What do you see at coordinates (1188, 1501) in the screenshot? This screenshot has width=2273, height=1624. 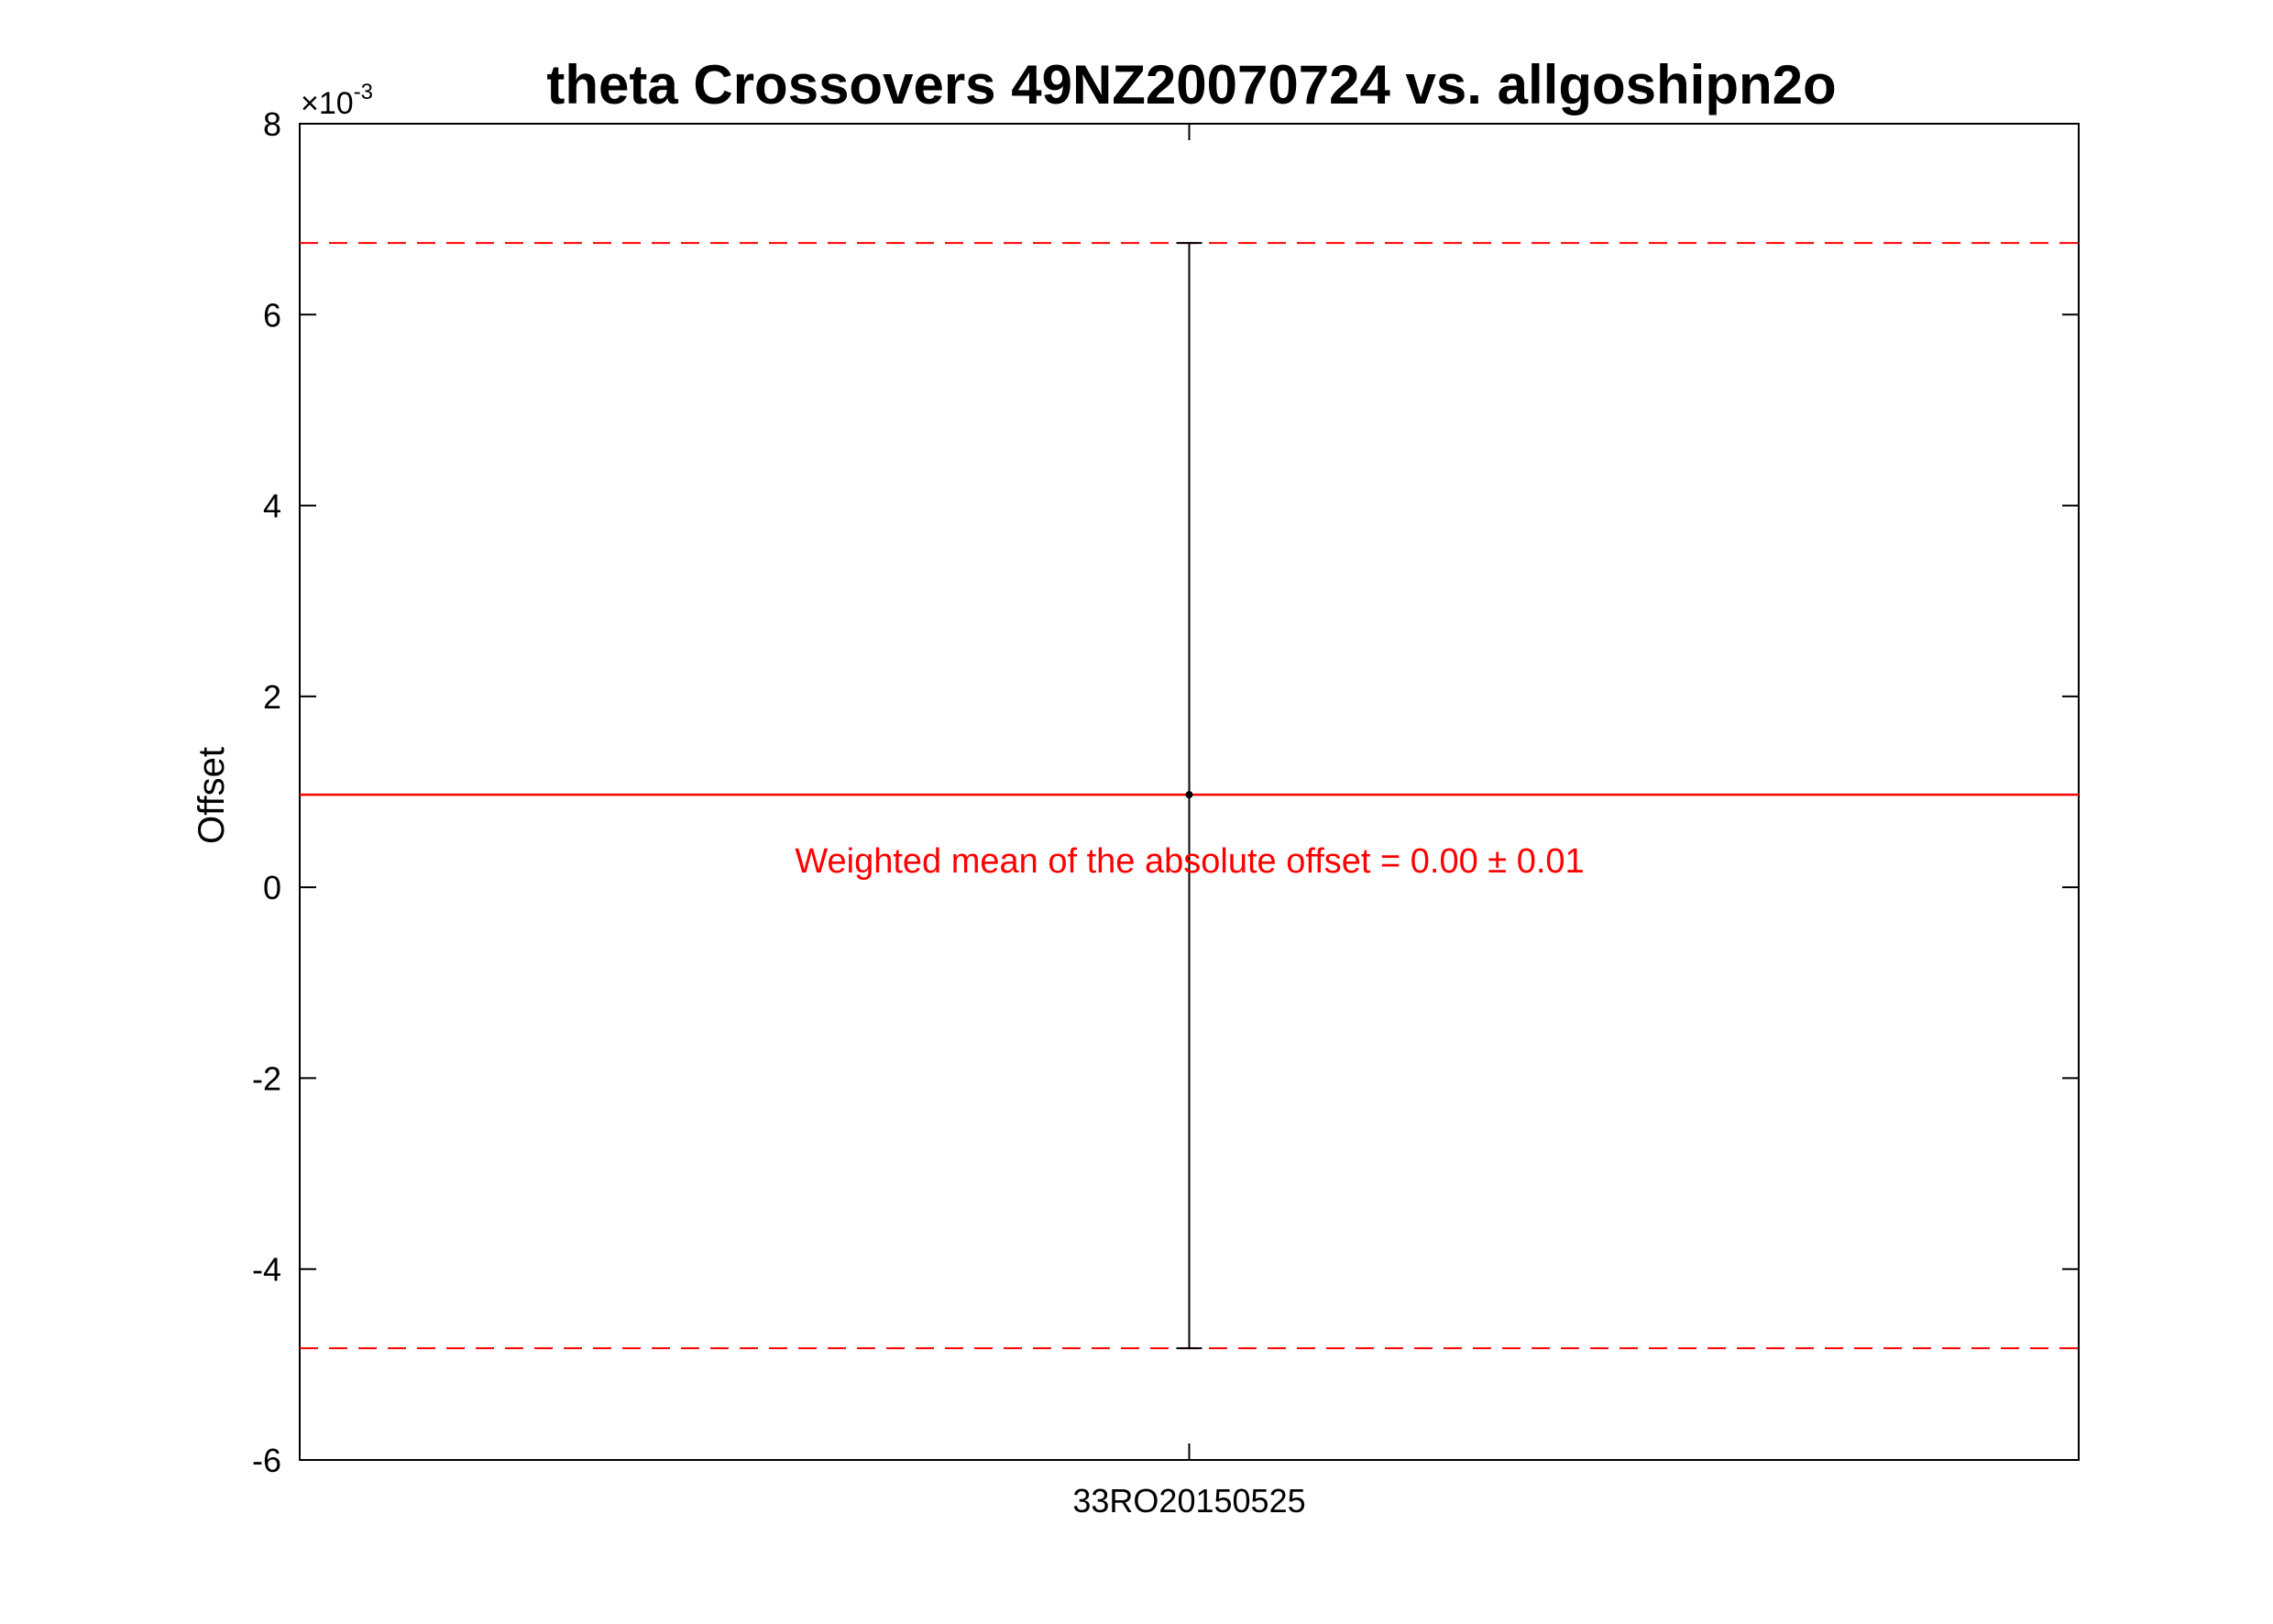 I see `x-tick-label: 33RO20150525` at bounding box center [1188, 1501].